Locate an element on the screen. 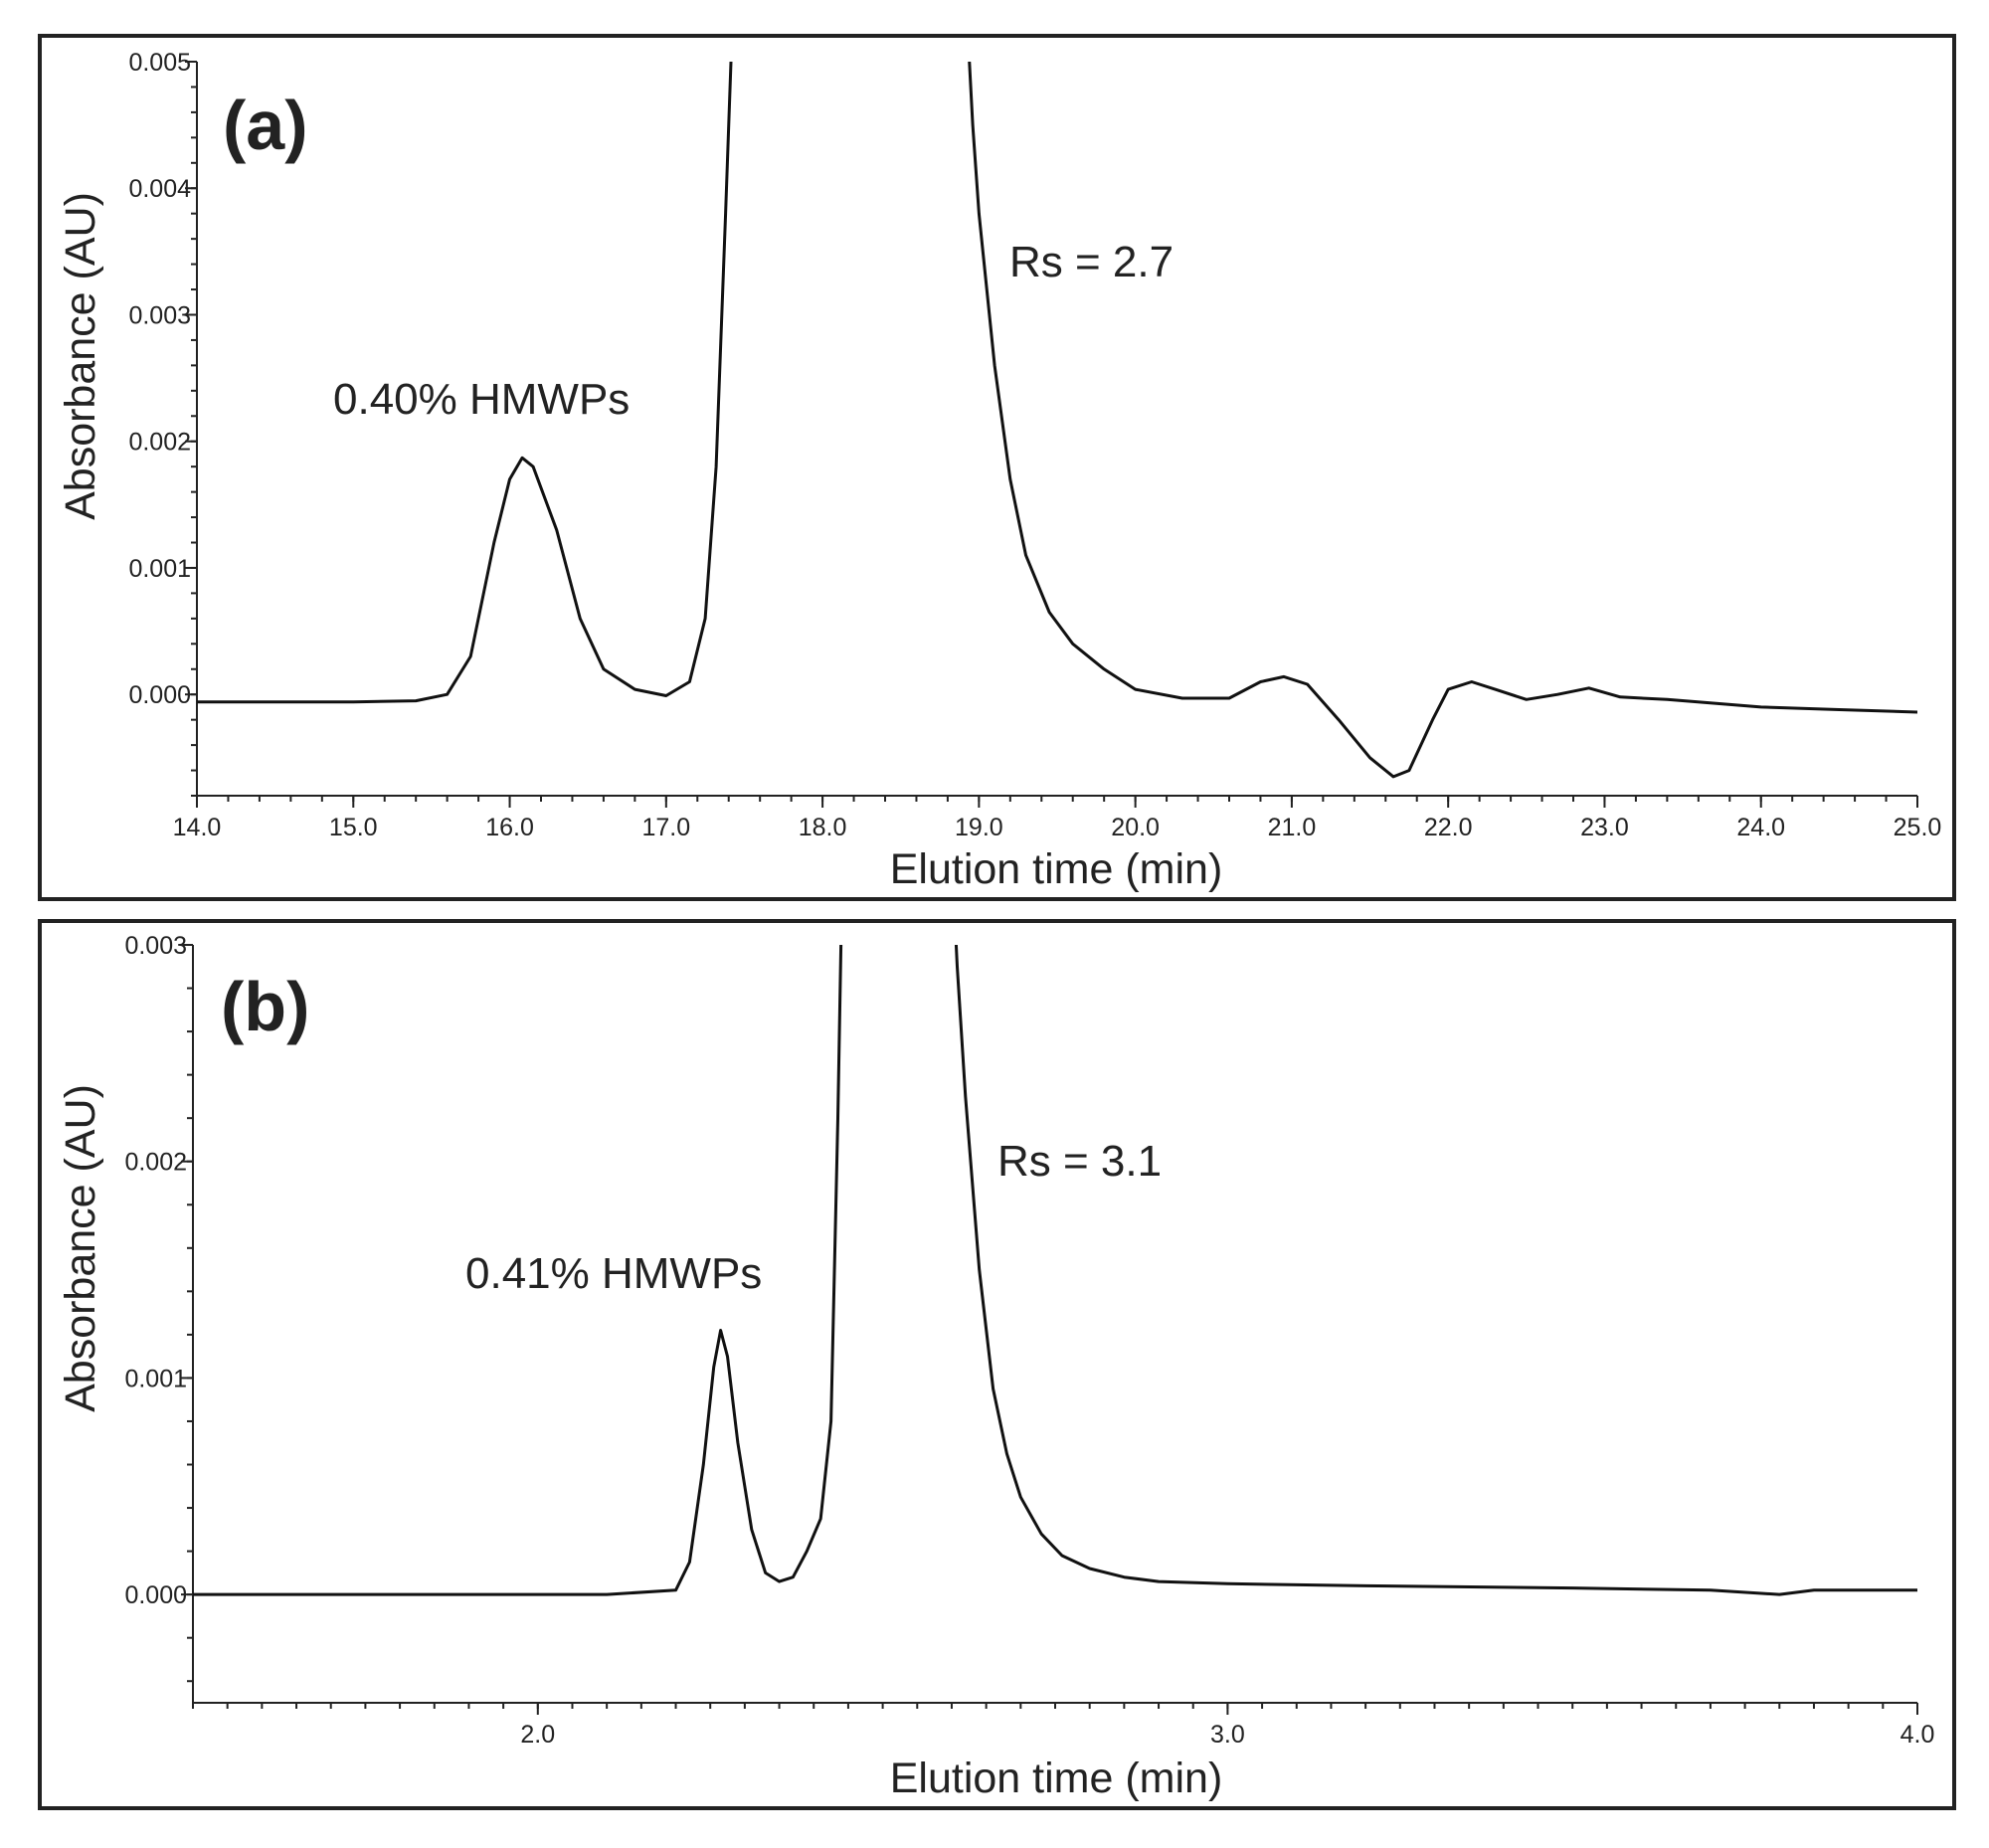 The height and width of the screenshot is (1848, 1989). panel-a-x-tick-label: 16.0 is located at coordinates (509, 827).